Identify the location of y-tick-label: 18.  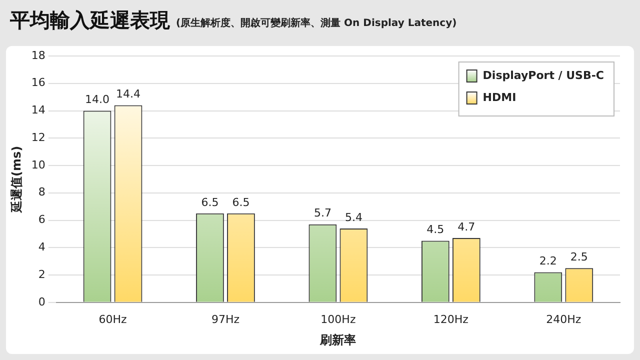
(38, 55).